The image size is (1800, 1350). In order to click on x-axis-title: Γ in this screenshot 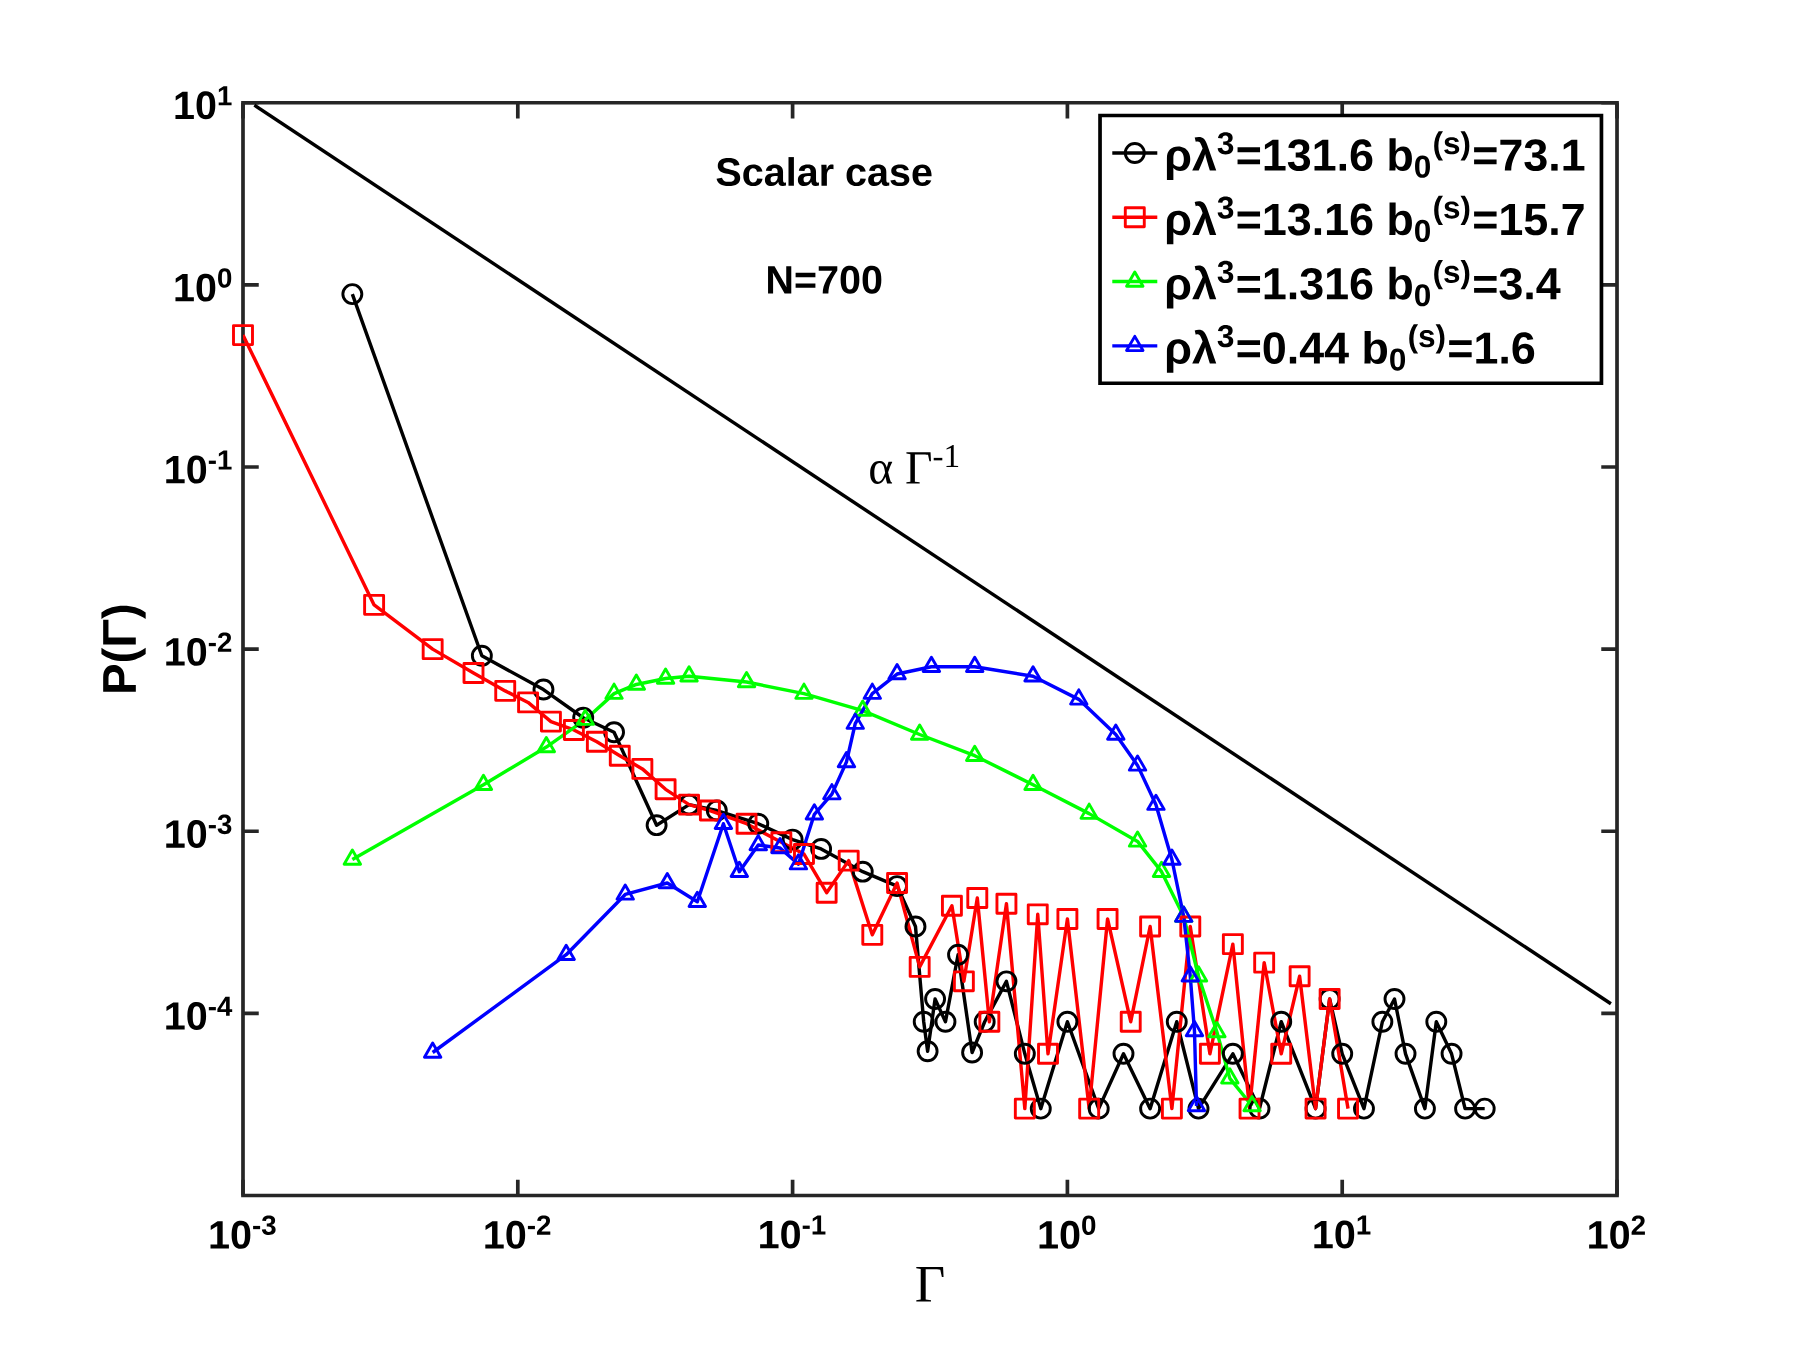, I will do `click(930, 1284)`.